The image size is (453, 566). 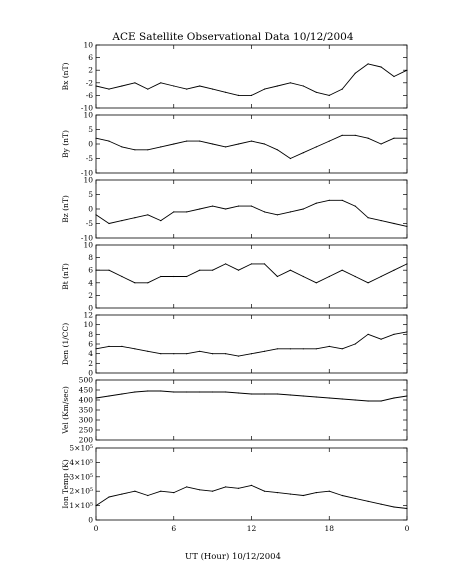 I want to click on x-tick-label: 6, so click(x=173, y=528).